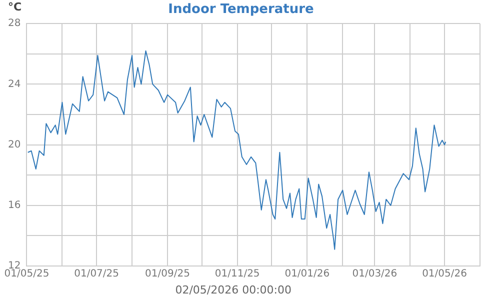  What do you see at coordinates (14, 24) in the screenshot?
I see `y-tick-label: 28` at bounding box center [14, 24].